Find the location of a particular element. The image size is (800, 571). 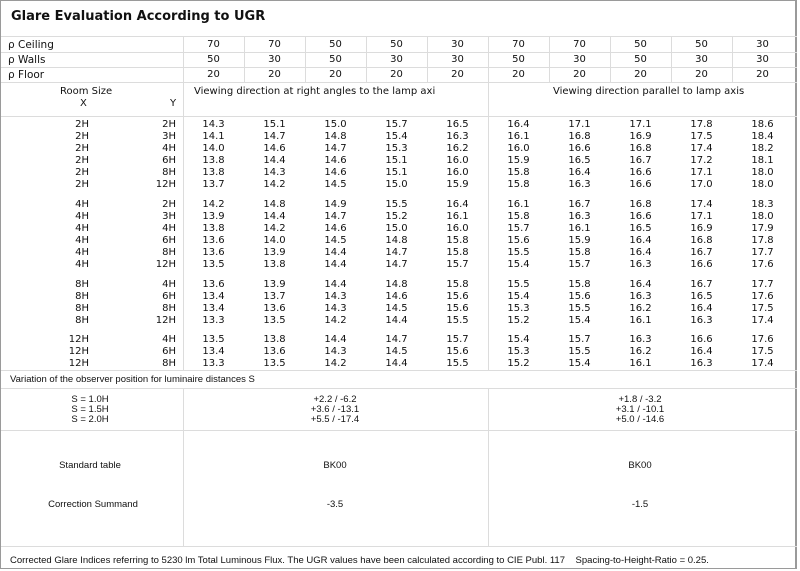

ugr-value: 15.9 is located at coordinates (518, 160).